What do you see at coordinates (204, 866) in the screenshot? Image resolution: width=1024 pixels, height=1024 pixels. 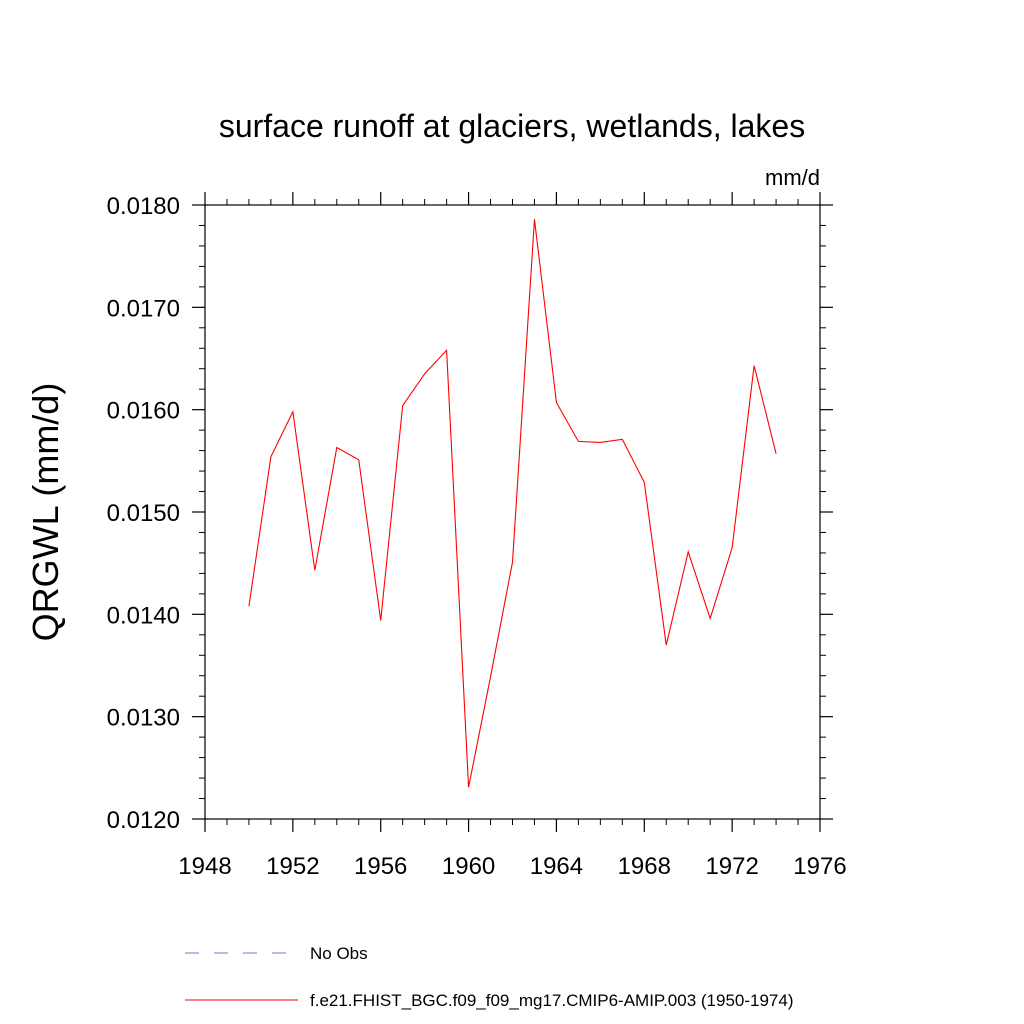 I see `x-tick-label: 1948` at bounding box center [204, 866].